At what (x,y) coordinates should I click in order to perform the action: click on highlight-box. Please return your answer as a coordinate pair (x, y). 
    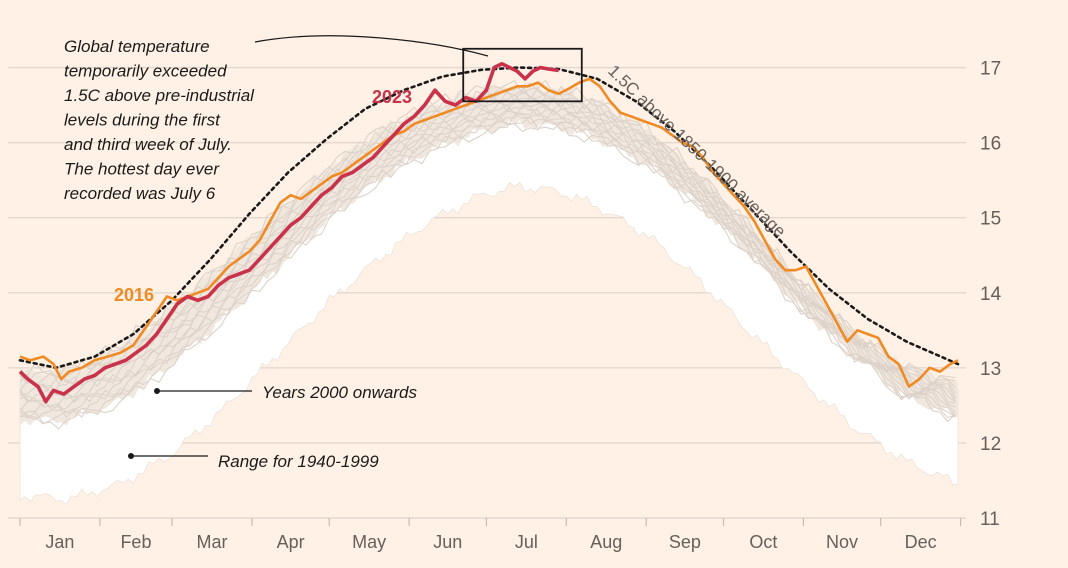
    Looking at the image, I should click on (522, 75).